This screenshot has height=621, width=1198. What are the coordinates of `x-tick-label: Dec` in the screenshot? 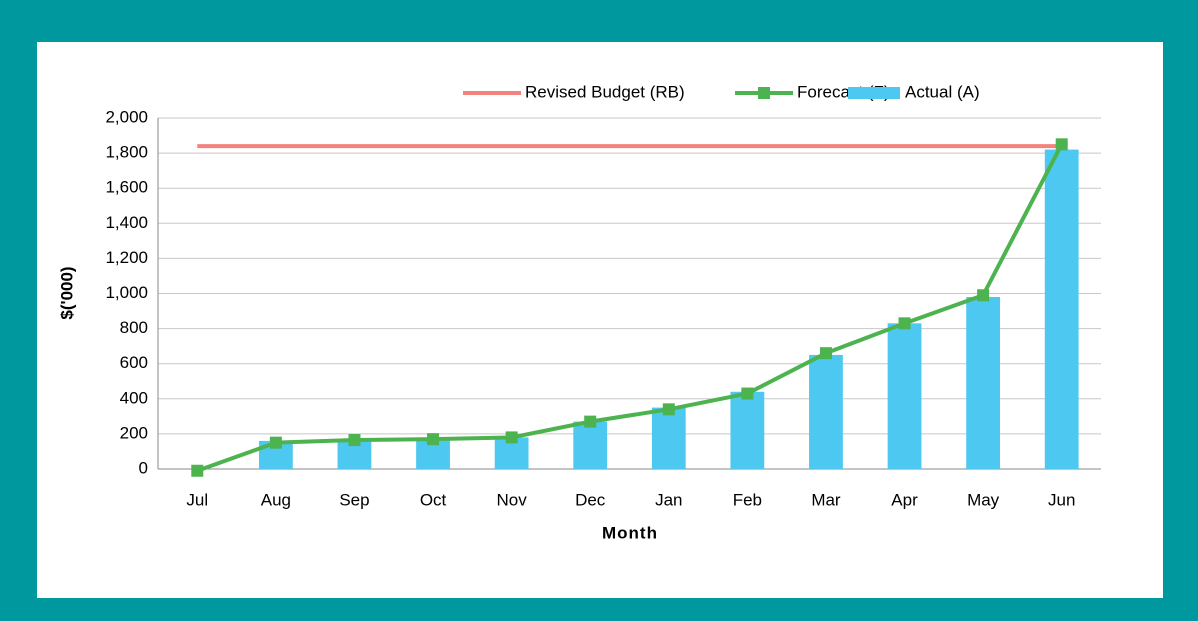 It's located at (590, 499).